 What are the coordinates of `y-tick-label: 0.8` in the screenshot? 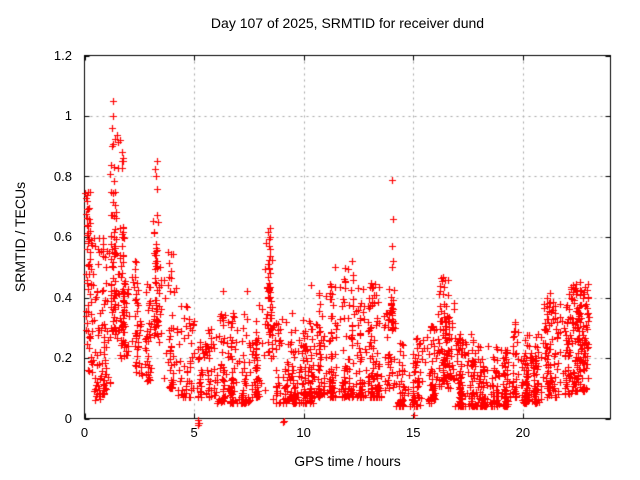 It's located at (62, 176).